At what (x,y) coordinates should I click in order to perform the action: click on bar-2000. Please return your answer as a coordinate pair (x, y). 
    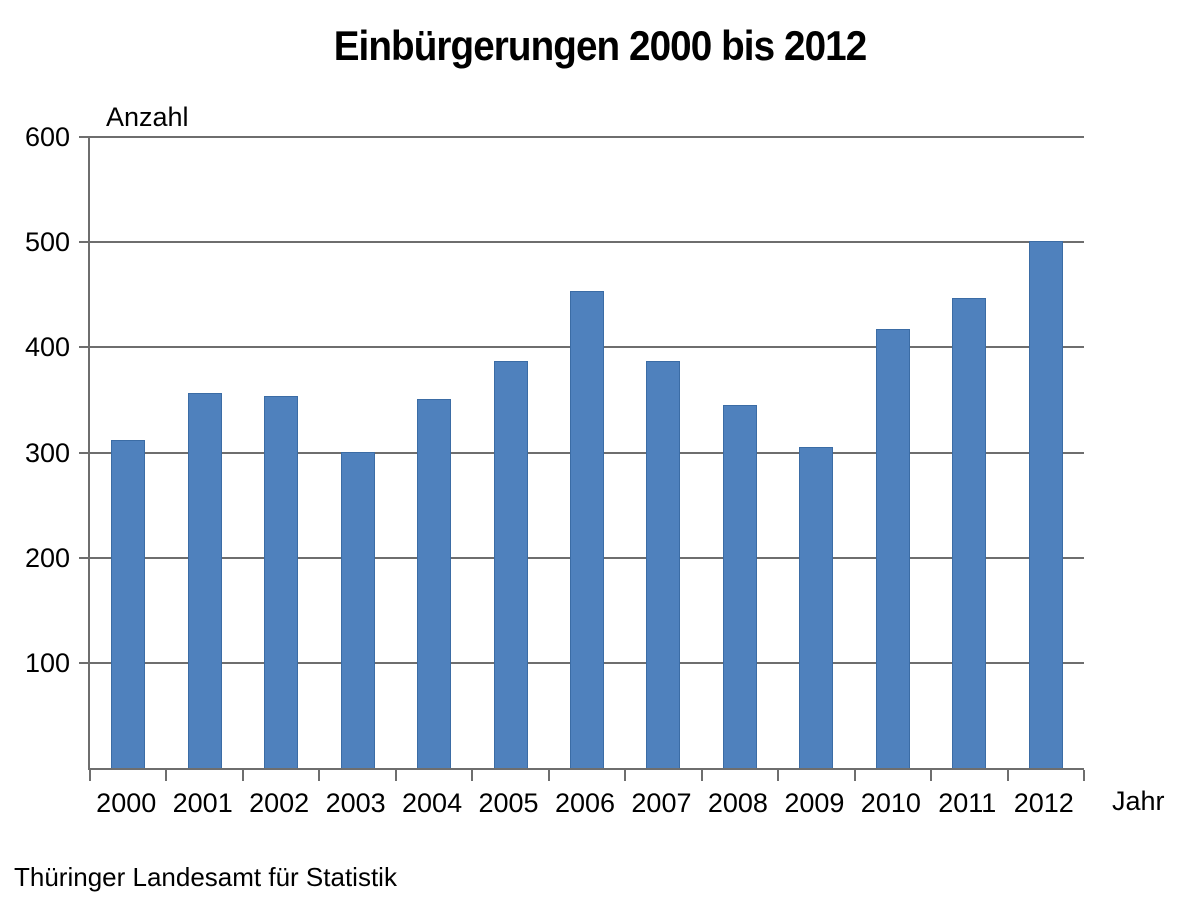
    Looking at the image, I should click on (128, 604).